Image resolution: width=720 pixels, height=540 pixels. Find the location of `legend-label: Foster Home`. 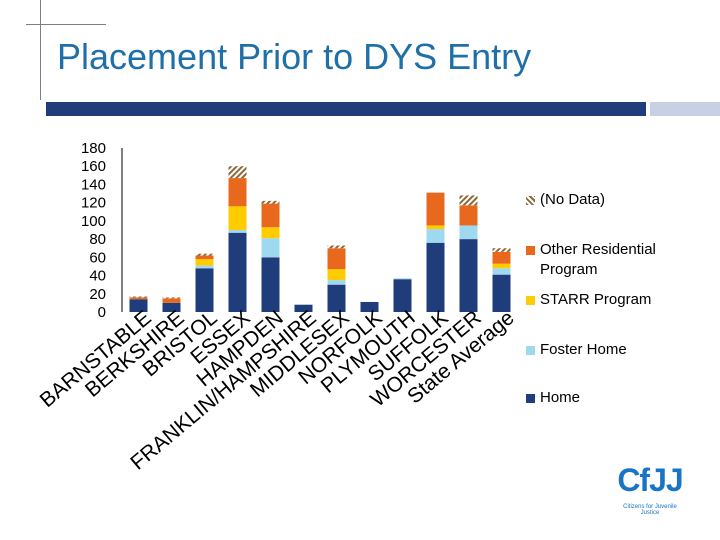

legend-label: Foster Home is located at coordinates (583, 349).